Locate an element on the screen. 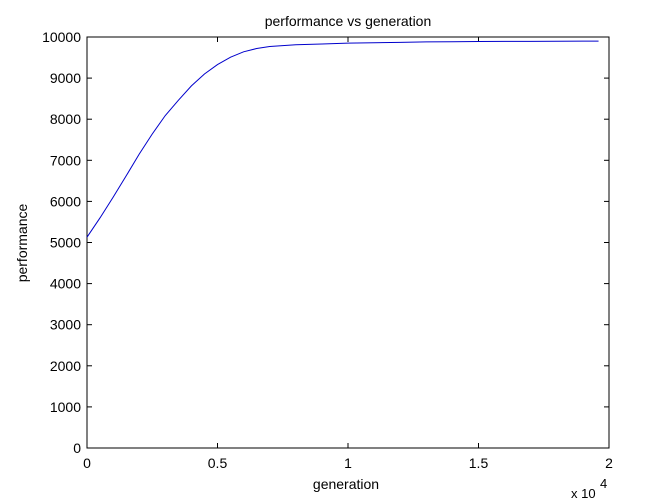 The image size is (672, 504). y-tick-label: 1000 is located at coordinates (65, 407).